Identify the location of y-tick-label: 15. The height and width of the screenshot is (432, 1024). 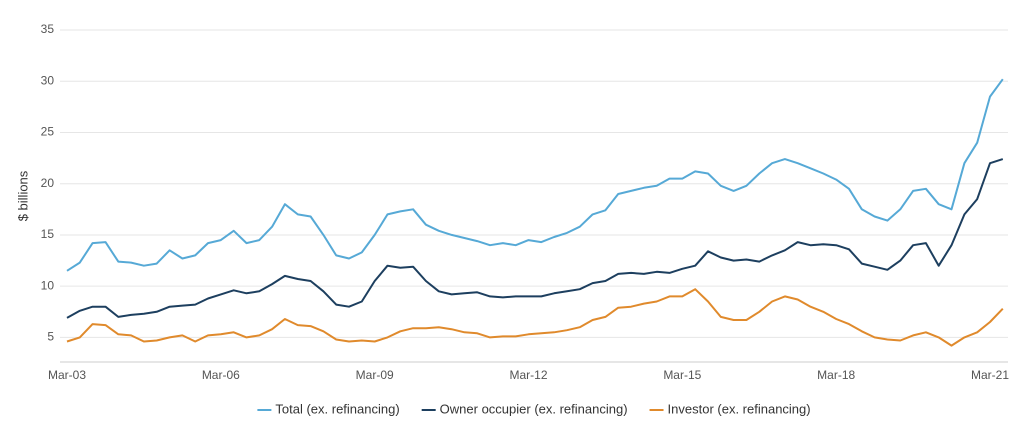
(48, 234).